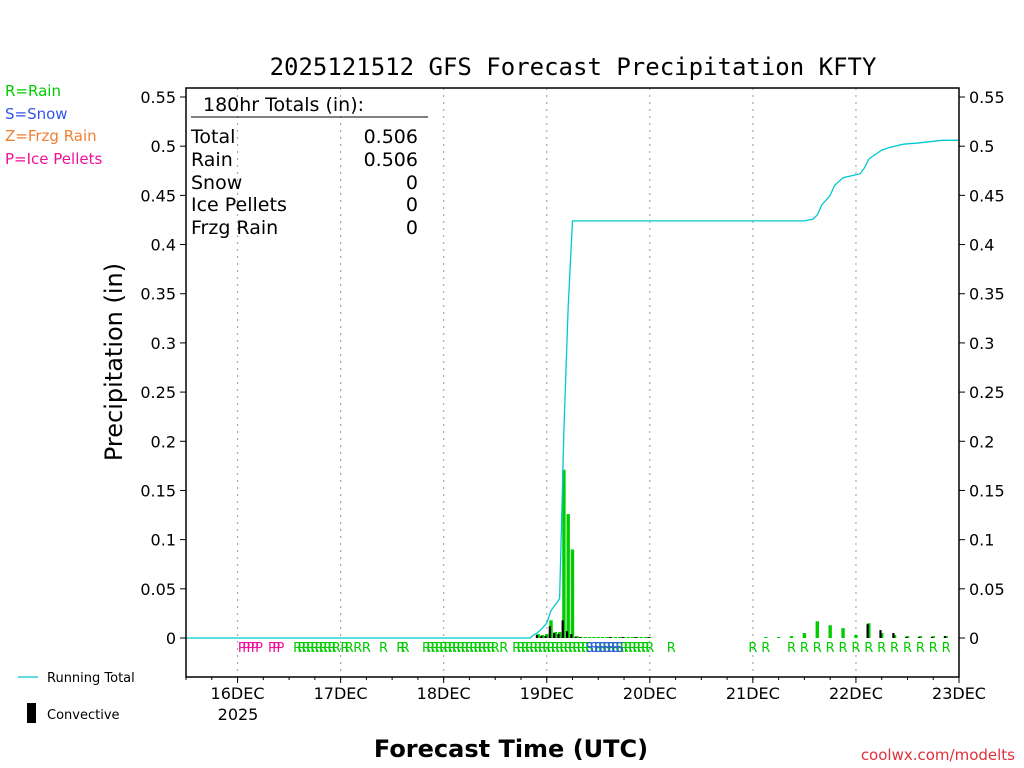 This screenshot has height=768, width=1024. What do you see at coordinates (987, 294) in the screenshot?
I see `y-tick-label-right: 0.35` at bounding box center [987, 294].